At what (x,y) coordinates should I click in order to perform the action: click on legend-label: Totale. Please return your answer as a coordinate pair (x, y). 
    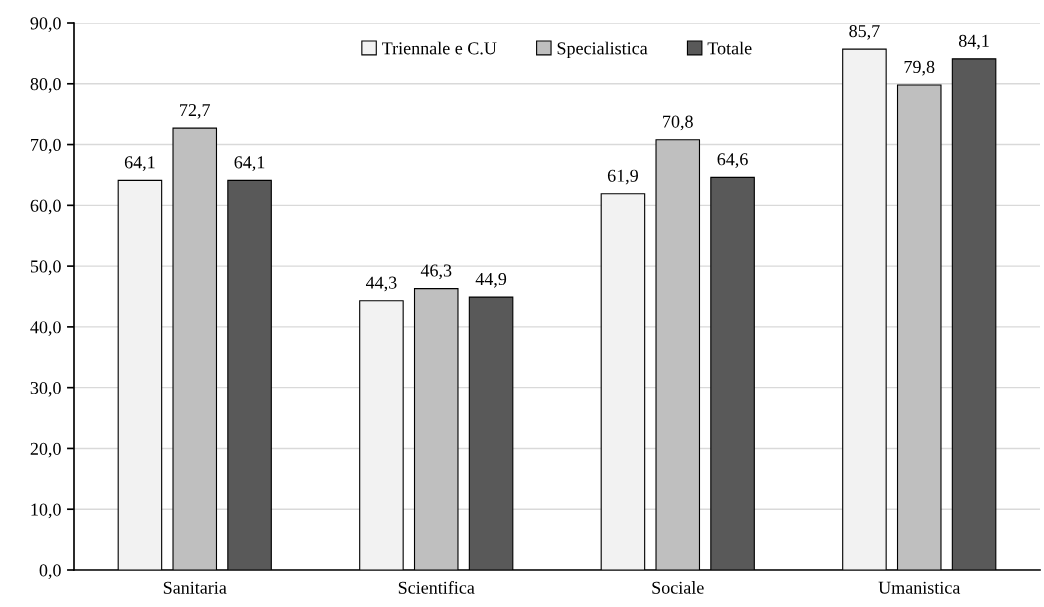
    Looking at the image, I should click on (729, 48).